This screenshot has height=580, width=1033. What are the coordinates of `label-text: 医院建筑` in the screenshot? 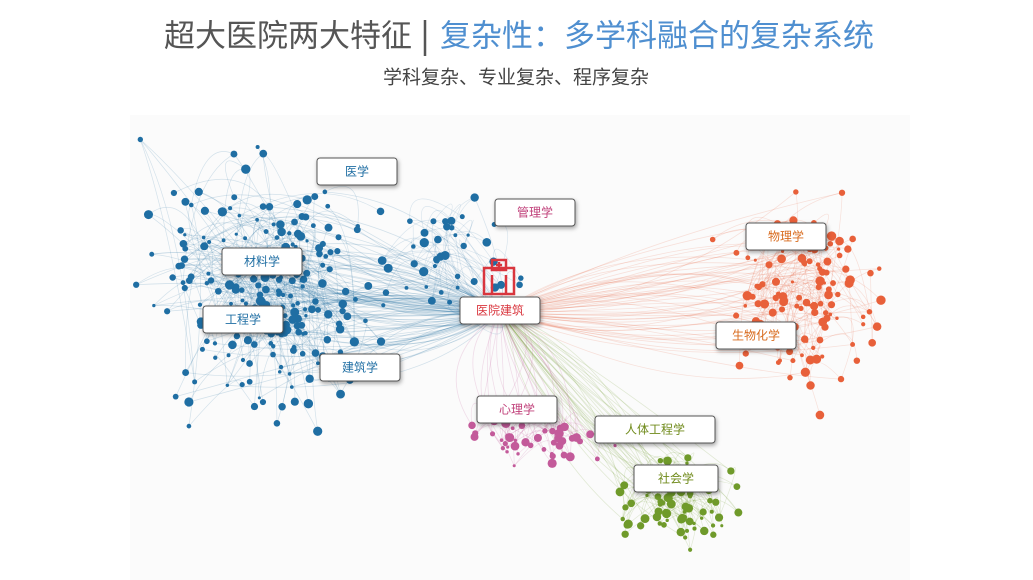 It's located at (500, 310).